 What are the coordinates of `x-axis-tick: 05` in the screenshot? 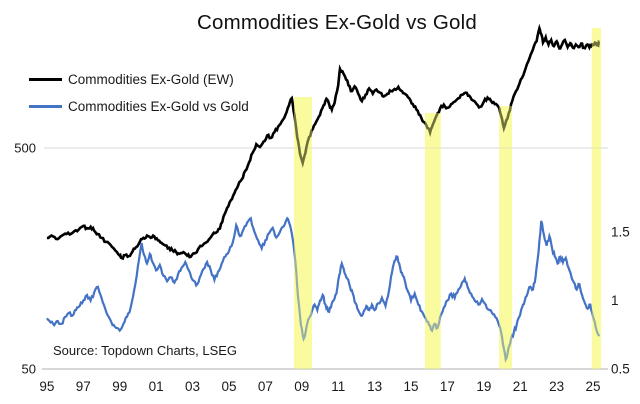 It's located at (228, 386).